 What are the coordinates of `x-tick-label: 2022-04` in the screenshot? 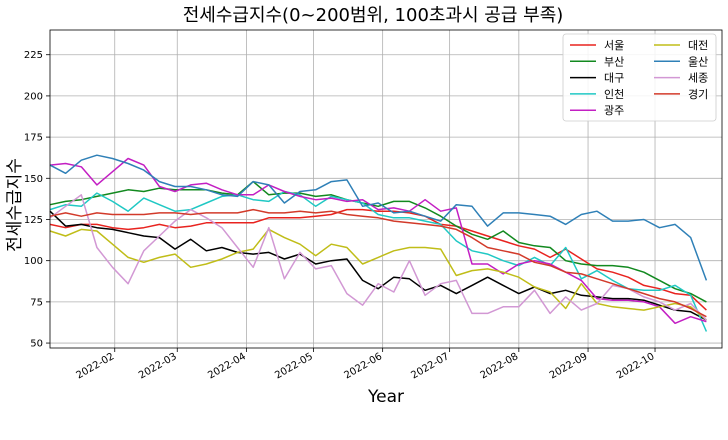 It's located at (227, 366).